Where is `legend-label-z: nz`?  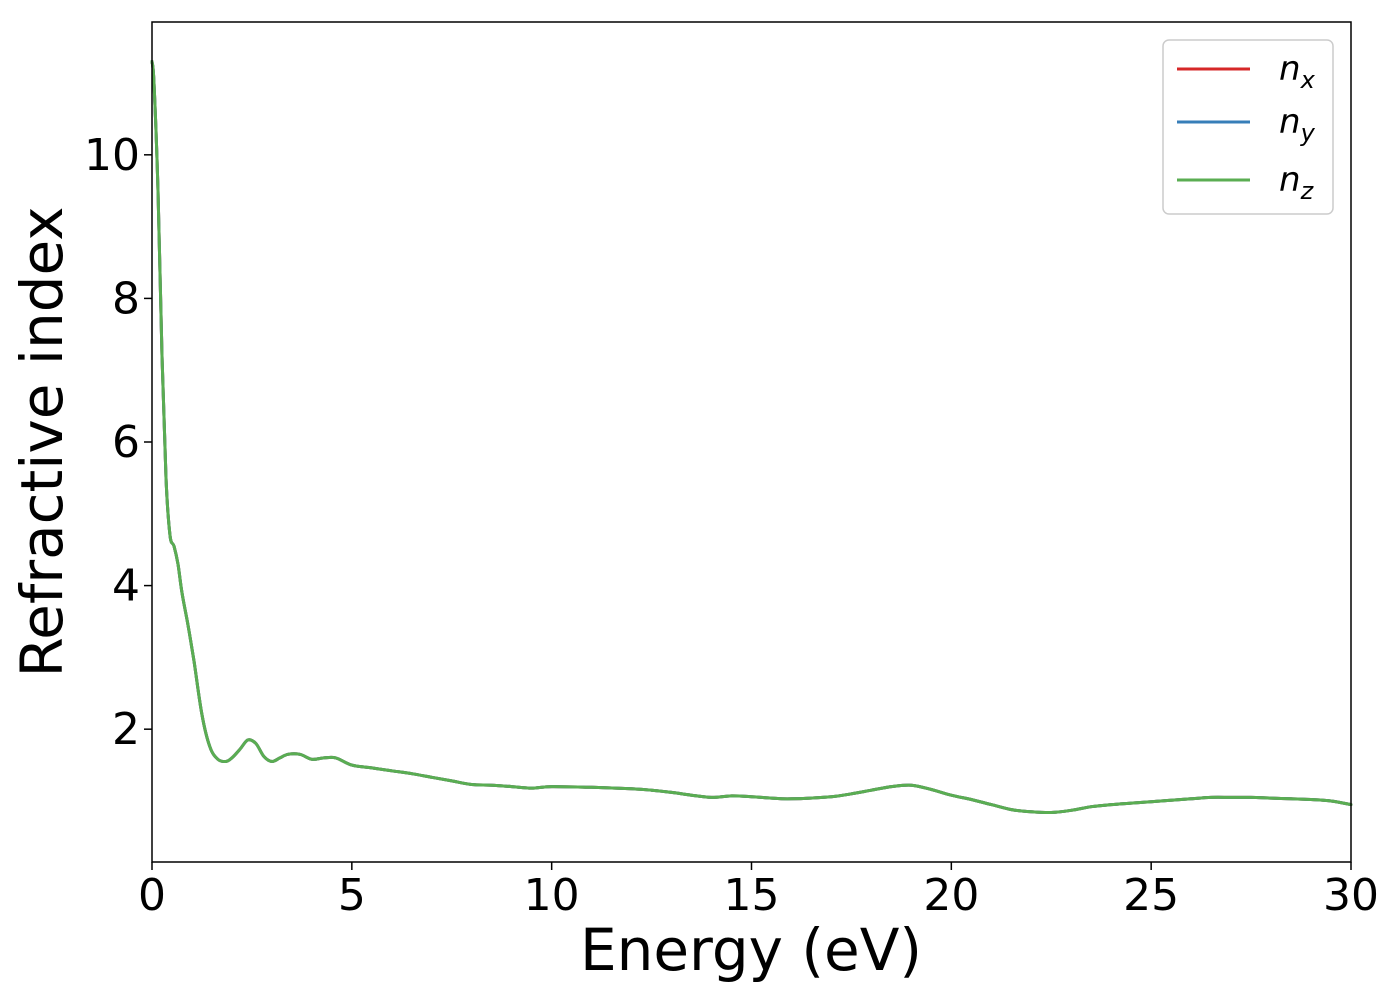 legend-label-z: nz is located at coordinates (1297, 182).